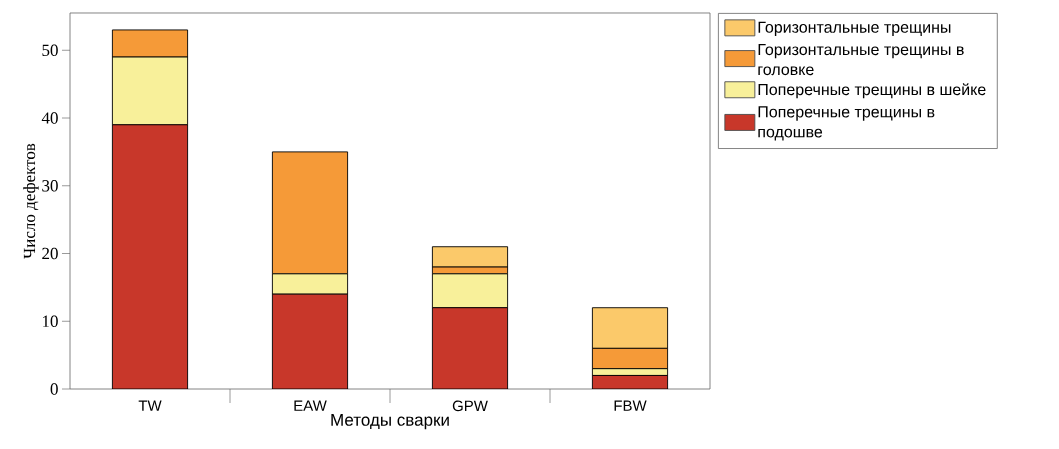  Describe the element at coordinates (872, 91) in the screenshot. I see `legend-label: Поперечные трещины в шейке` at that location.